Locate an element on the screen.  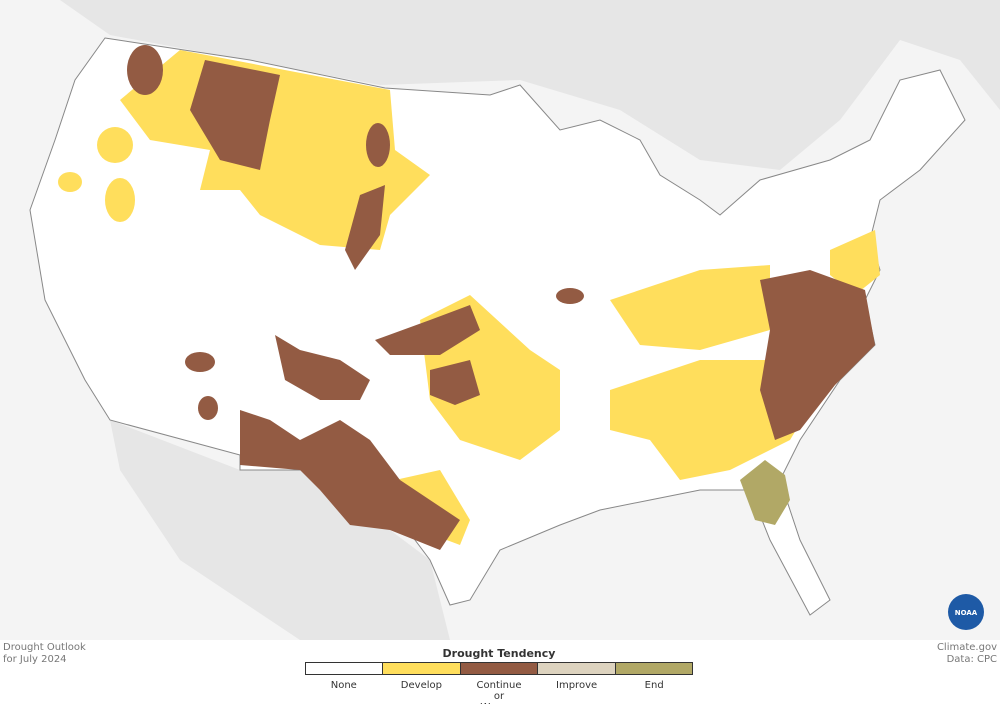
legend-label: End is located at coordinates (654, 685).